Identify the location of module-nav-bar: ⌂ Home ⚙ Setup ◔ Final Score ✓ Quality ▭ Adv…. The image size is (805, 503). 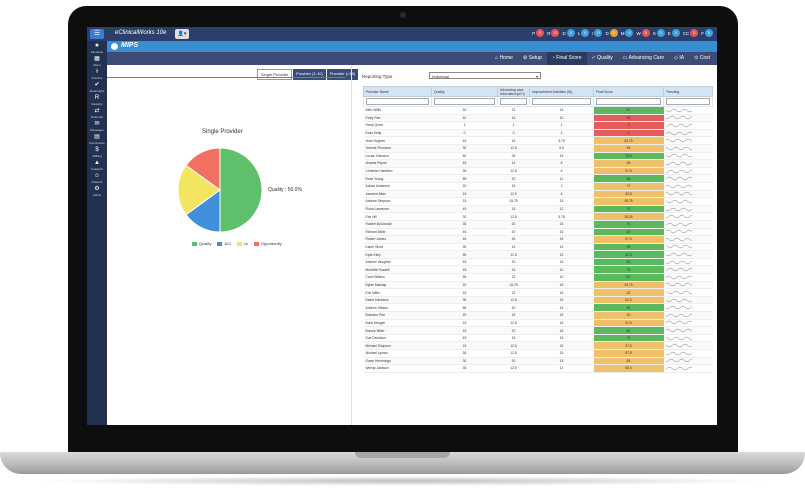
(412, 58).